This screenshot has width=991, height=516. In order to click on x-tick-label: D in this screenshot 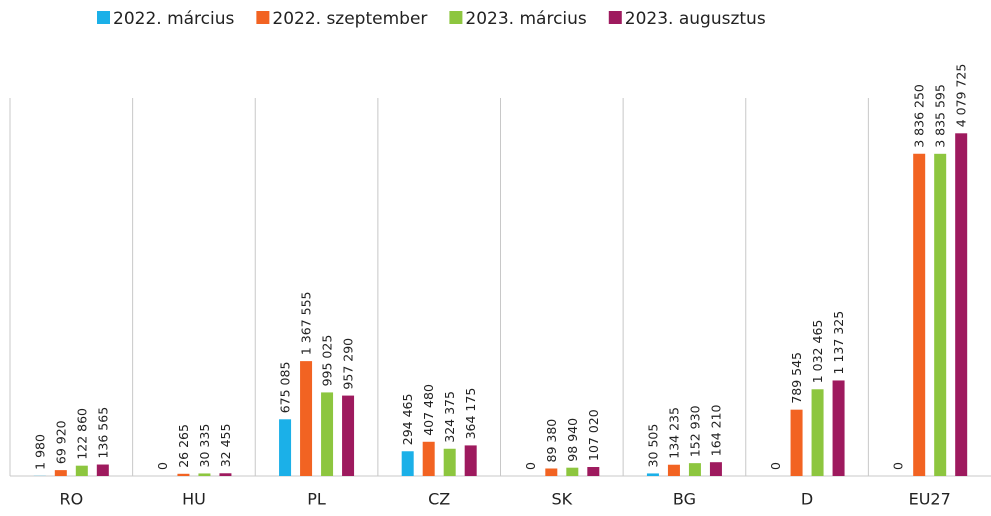, I will do `click(807, 499)`.